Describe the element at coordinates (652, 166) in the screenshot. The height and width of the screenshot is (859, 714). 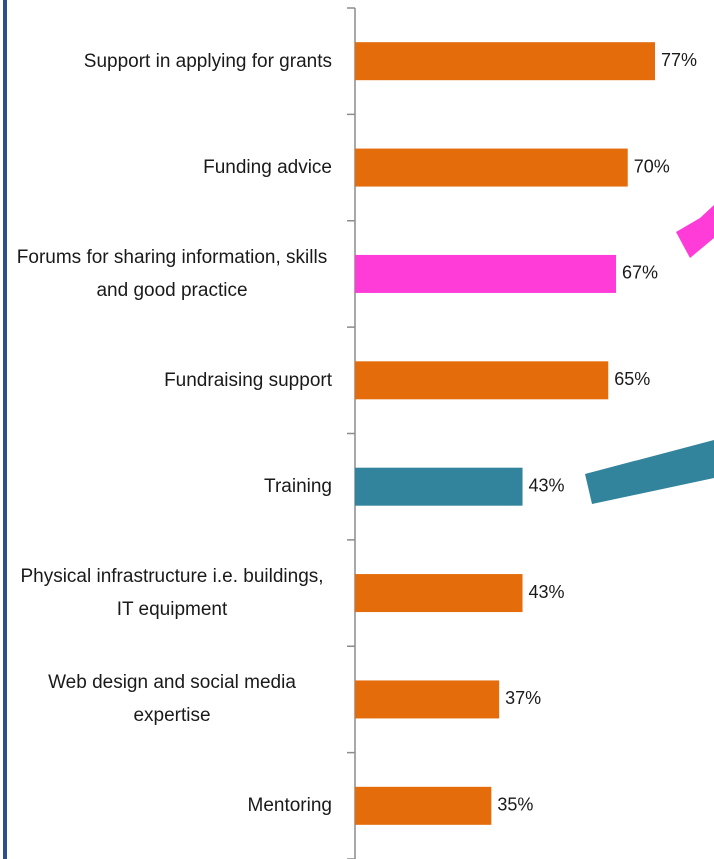
I see `value-label: 70%` at that location.